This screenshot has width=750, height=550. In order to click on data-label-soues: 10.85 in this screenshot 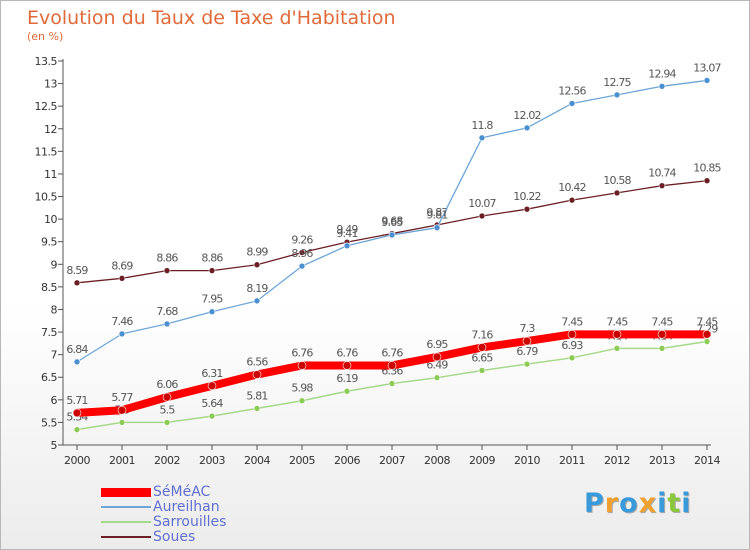, I will do `click(707, 168)`.